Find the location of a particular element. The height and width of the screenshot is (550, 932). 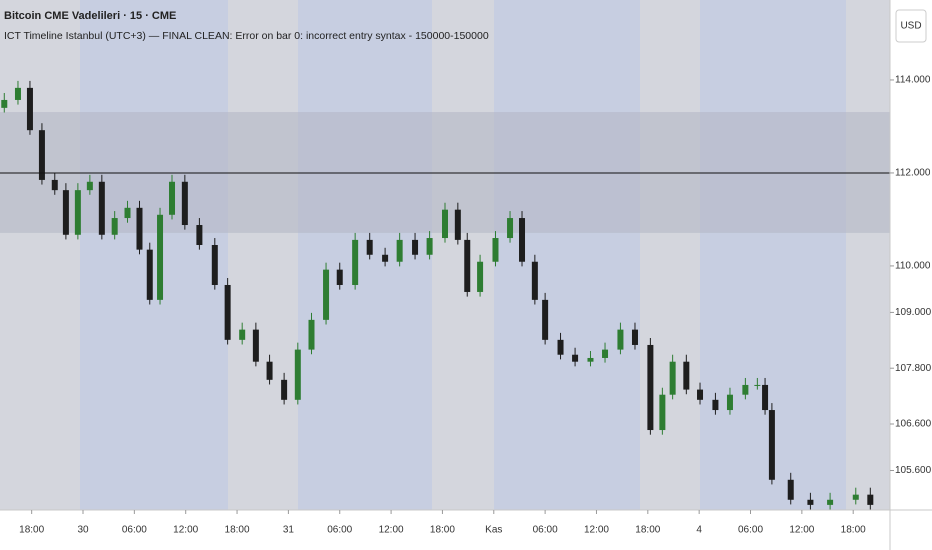

x-tick-label: 31 is located at coordinates (289, 530).